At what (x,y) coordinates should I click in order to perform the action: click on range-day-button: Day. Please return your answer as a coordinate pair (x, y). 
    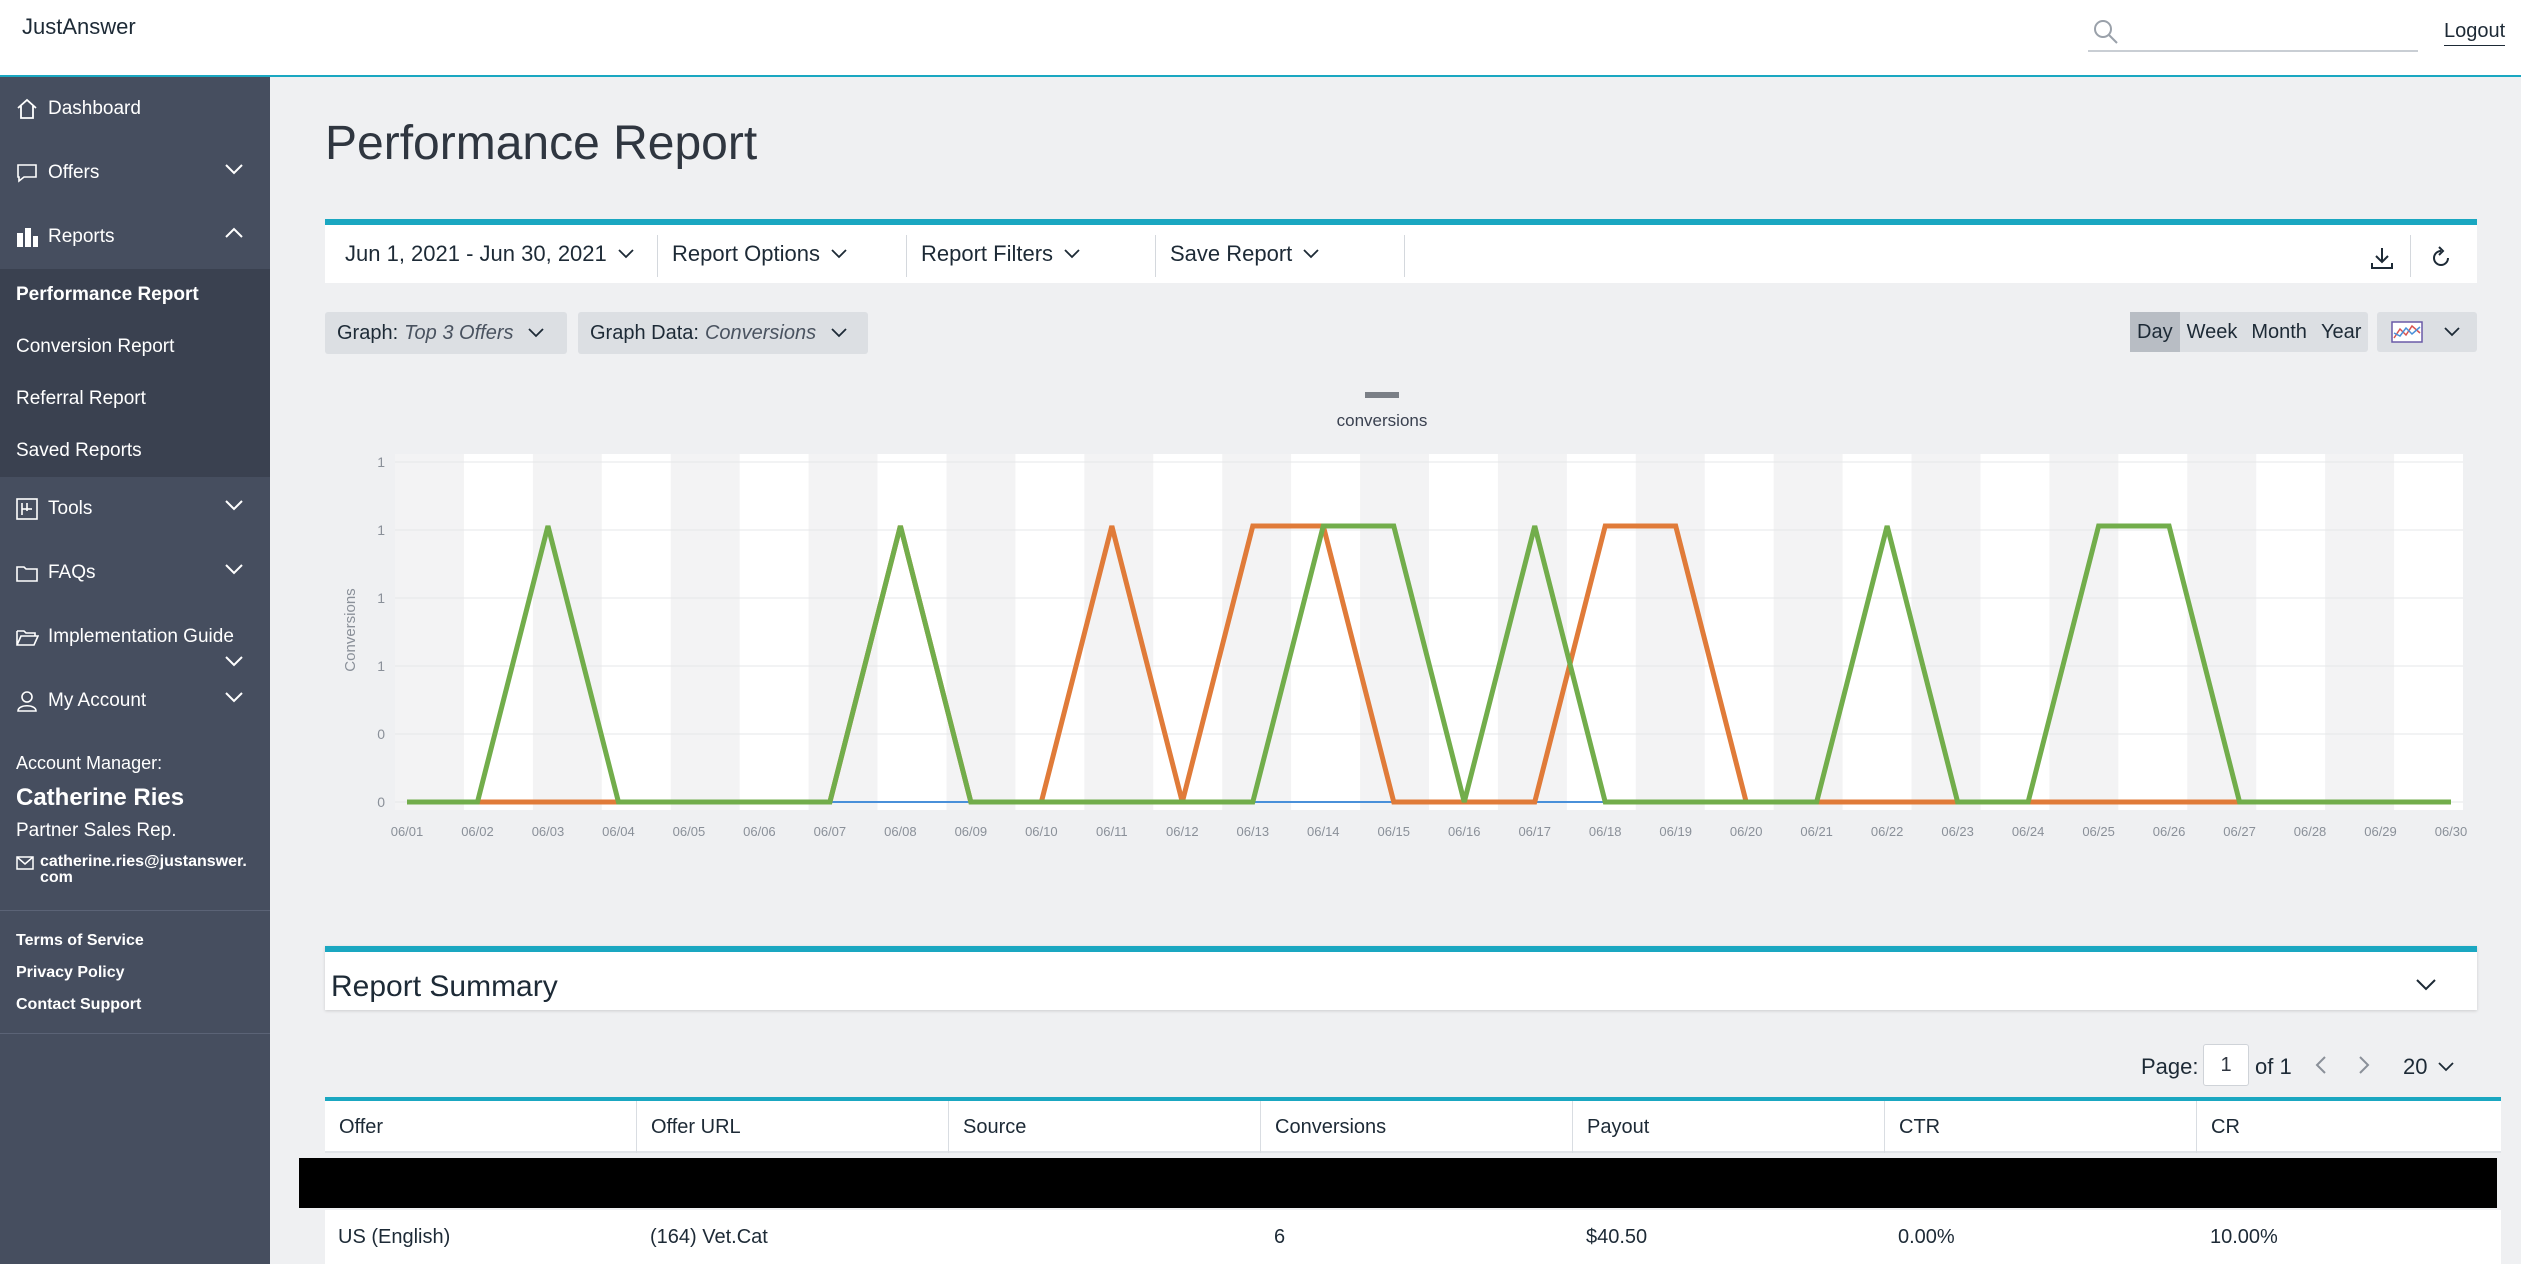
    Looking at the image, I should click on (2155, 332).